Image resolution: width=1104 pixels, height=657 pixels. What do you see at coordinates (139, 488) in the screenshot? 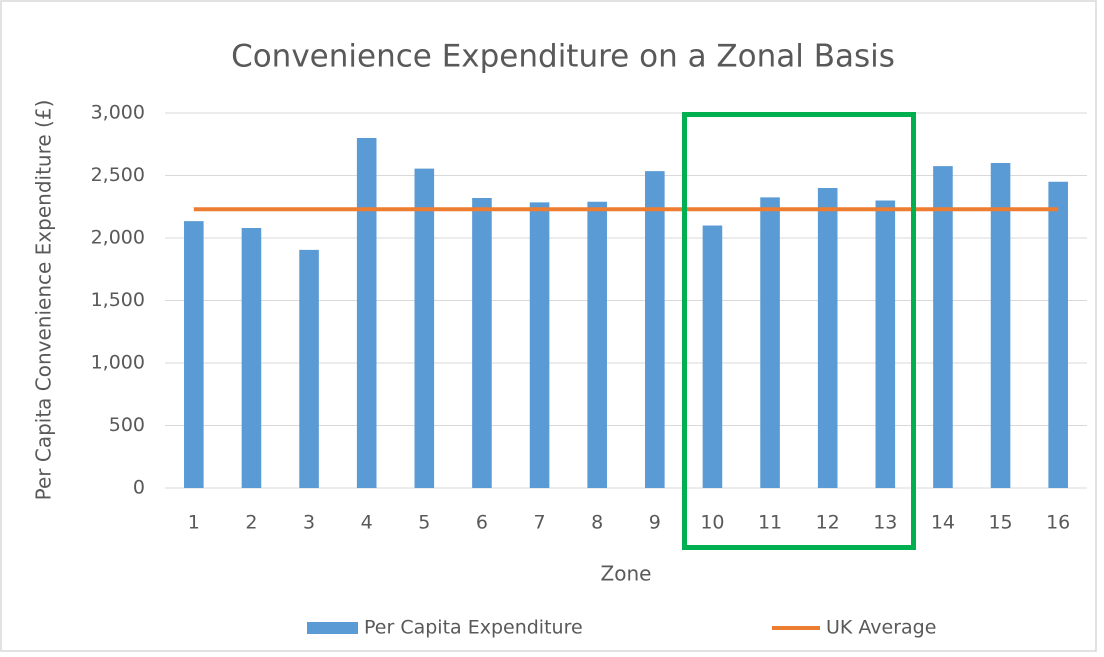
I see `y-tick-label: 0` at bounding box center [139, 488].